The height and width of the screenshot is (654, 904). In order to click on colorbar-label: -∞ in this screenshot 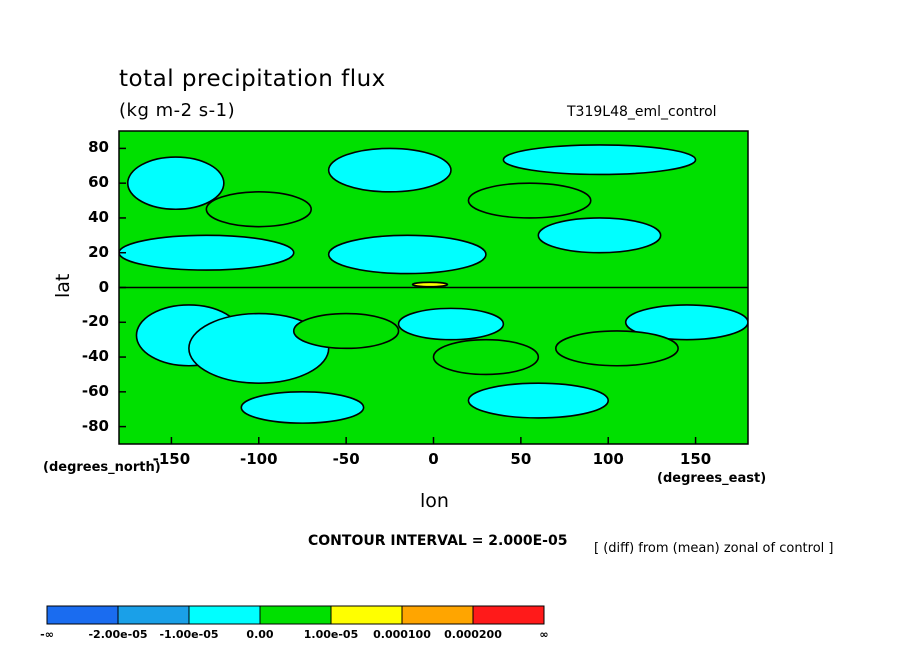, I will do `click(47, 634)`.